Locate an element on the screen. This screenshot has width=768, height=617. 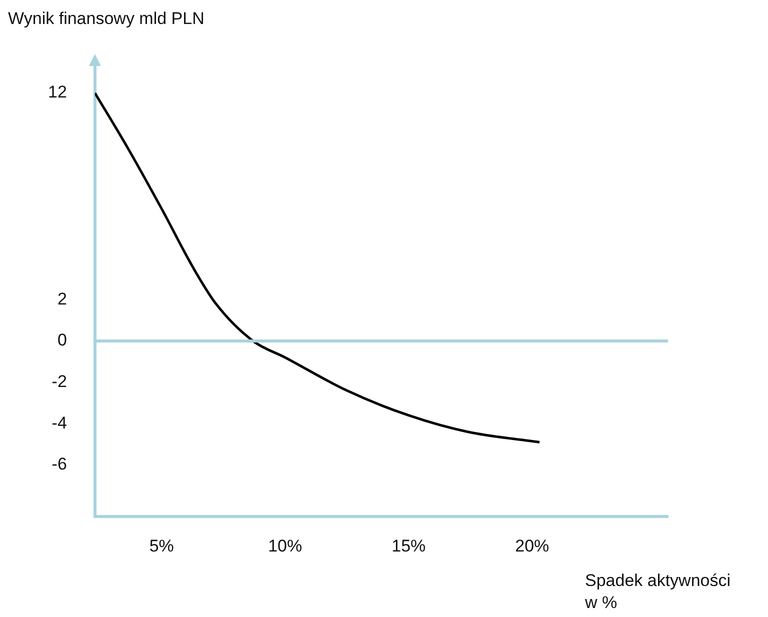
y-tick-label: 12 is located at coordinates (57, 92).